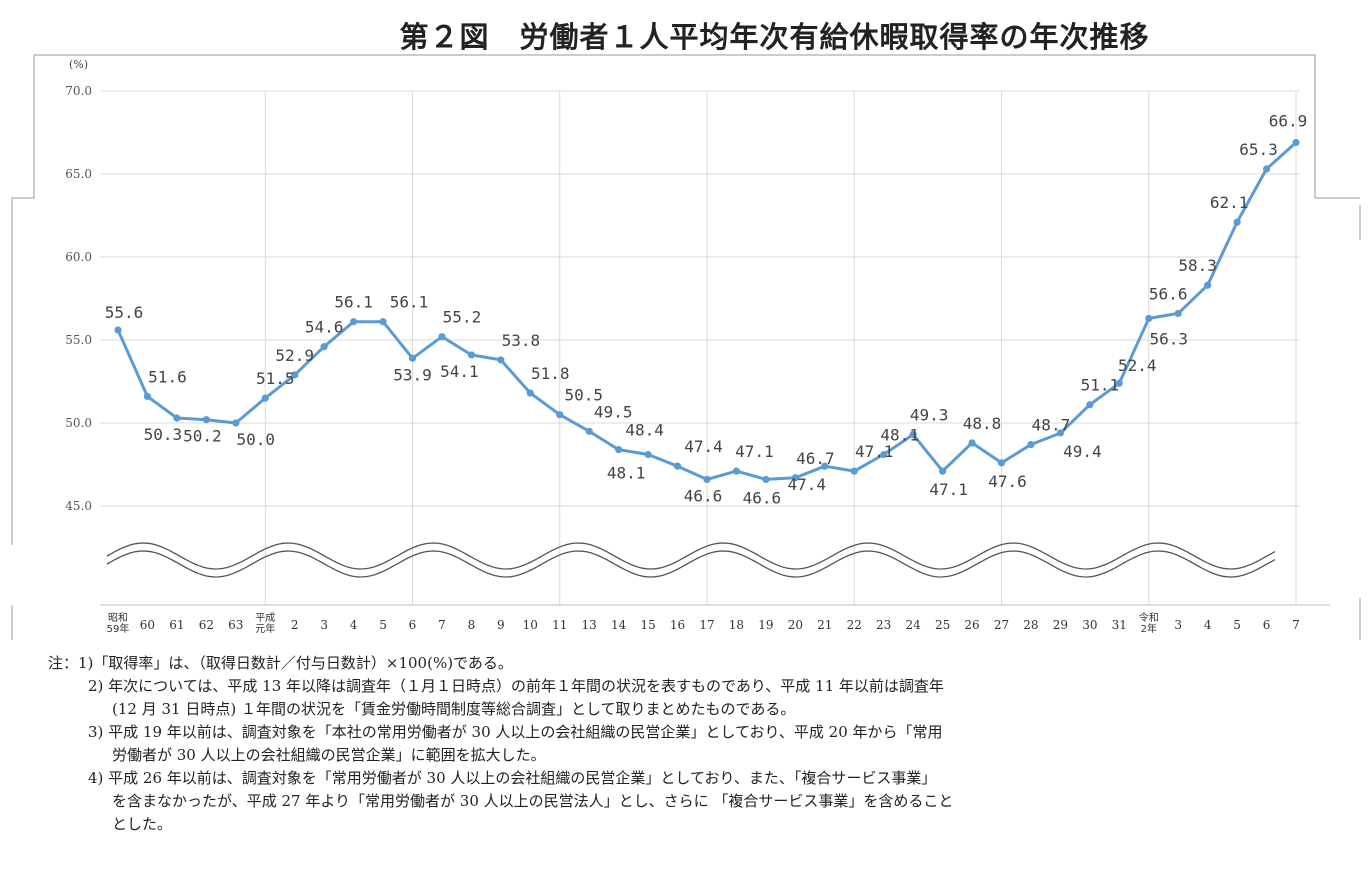 The width and height of the screenshot is (1369, 887). Describe the element at coordinates (256, 439) in the screenshot. I see `data-label: 50.0` at that location.